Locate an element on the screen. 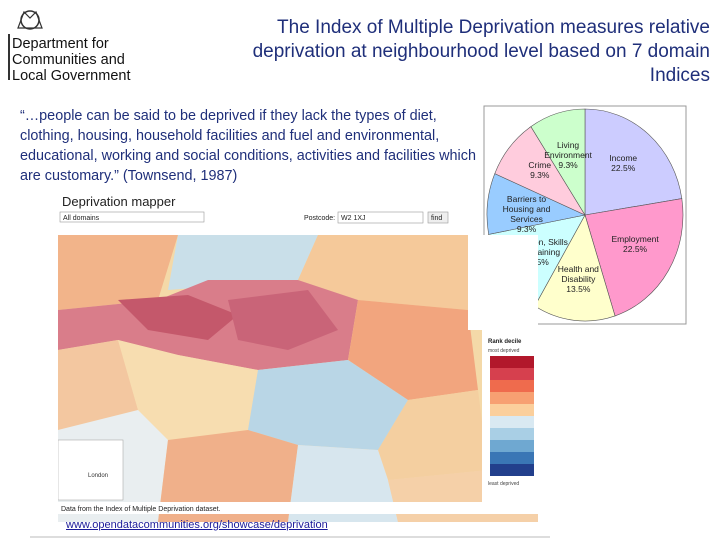  crest is located at coordinates (30, 20).